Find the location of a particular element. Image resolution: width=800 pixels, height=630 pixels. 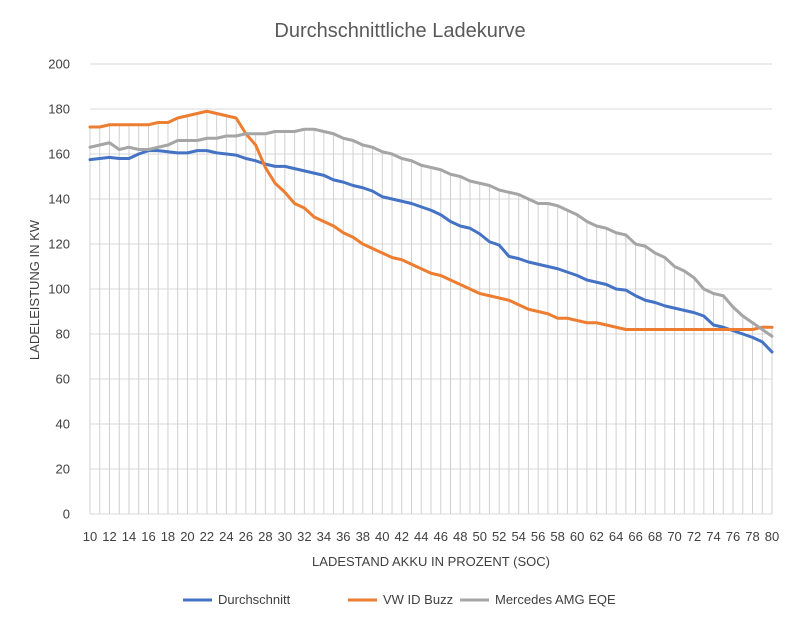

x-tick-label: 18 is located at coordinates (168, 536).